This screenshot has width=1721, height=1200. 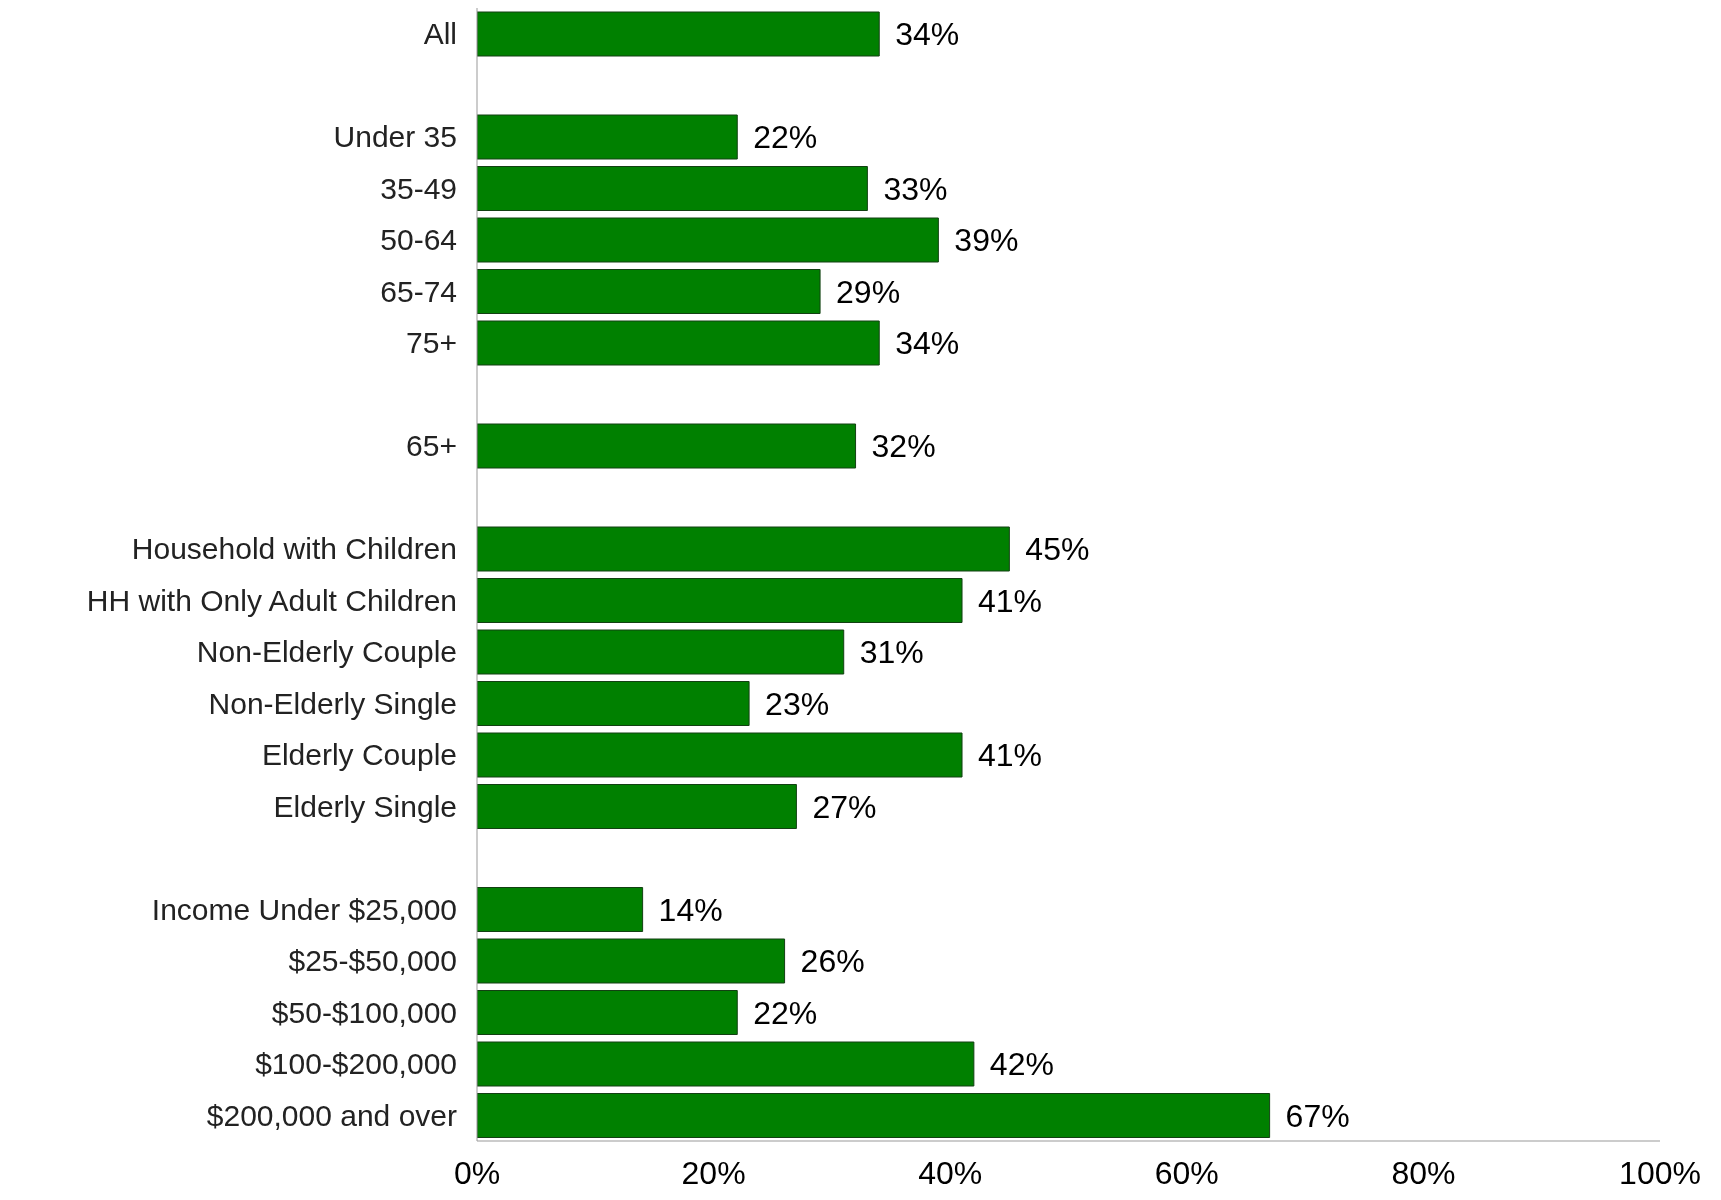 What do you see at coordinates (1660, 1172) in the screenshot?
I see `x-tick-label: 100%` at bounding box center [1660, 1172].